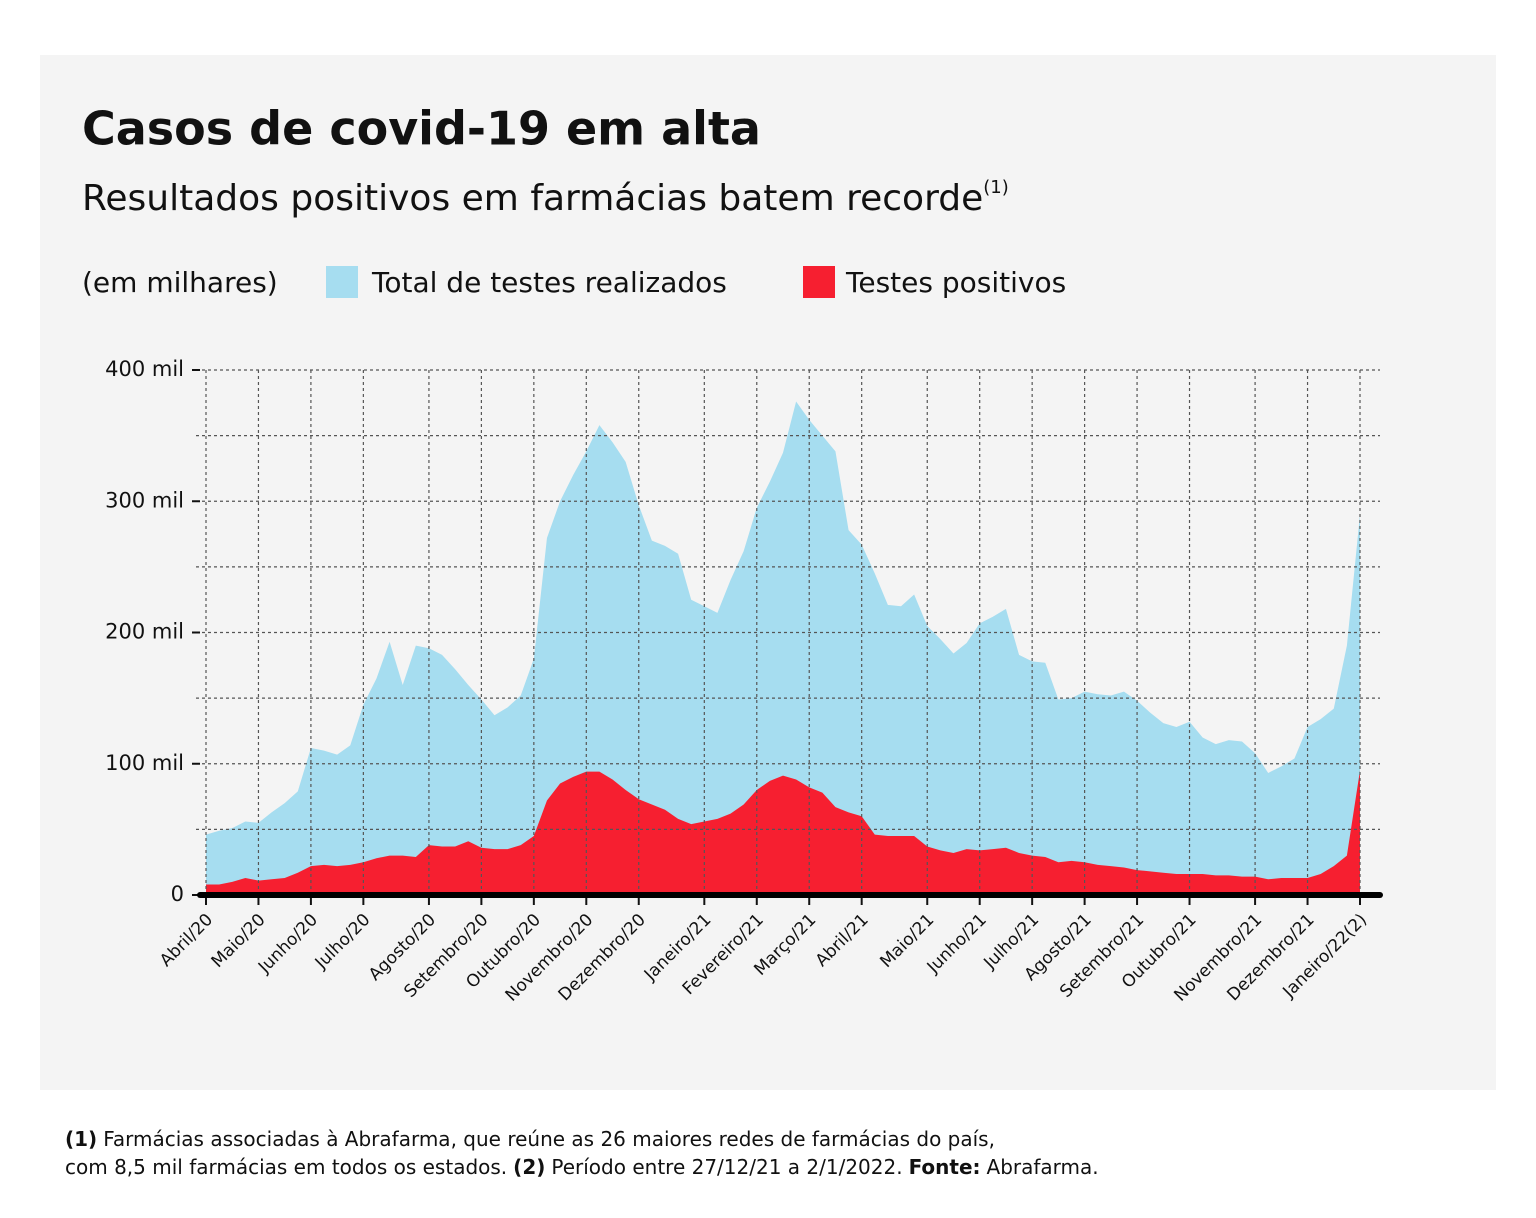 This screenshot has width=1536, height=1218. What do you see at coordinates (945, 1167) in the screenshot?
I see `source-label: Fonte:` at bounding box center [945, 1167].